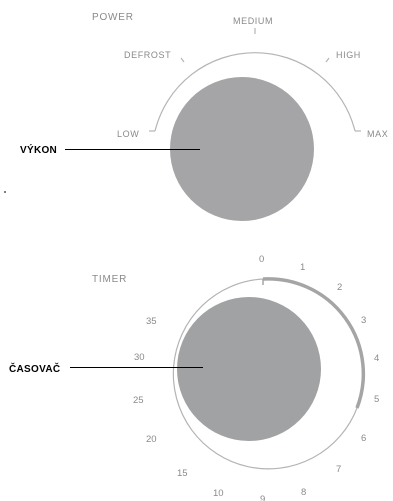 Image resolution: width=393 pixels, height=501 pixels. What do you see at coordinates (314, 343) in the screenshot?
I see `timer-highlight-arc` at bounding box center [314, 343].